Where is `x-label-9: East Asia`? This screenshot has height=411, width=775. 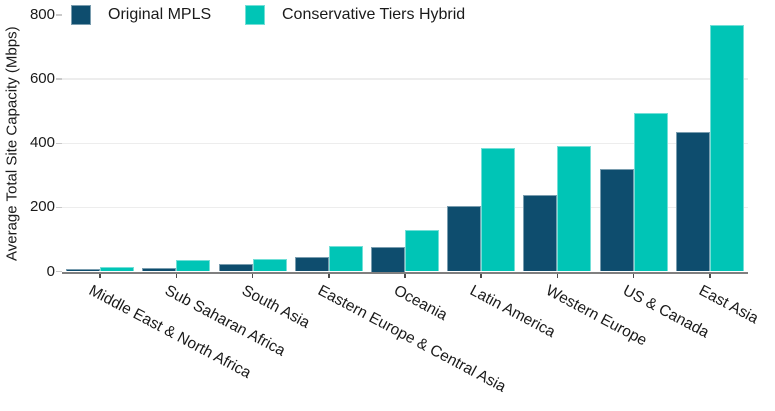
x-label-9: East Asia is located at coordinates (728, 305).